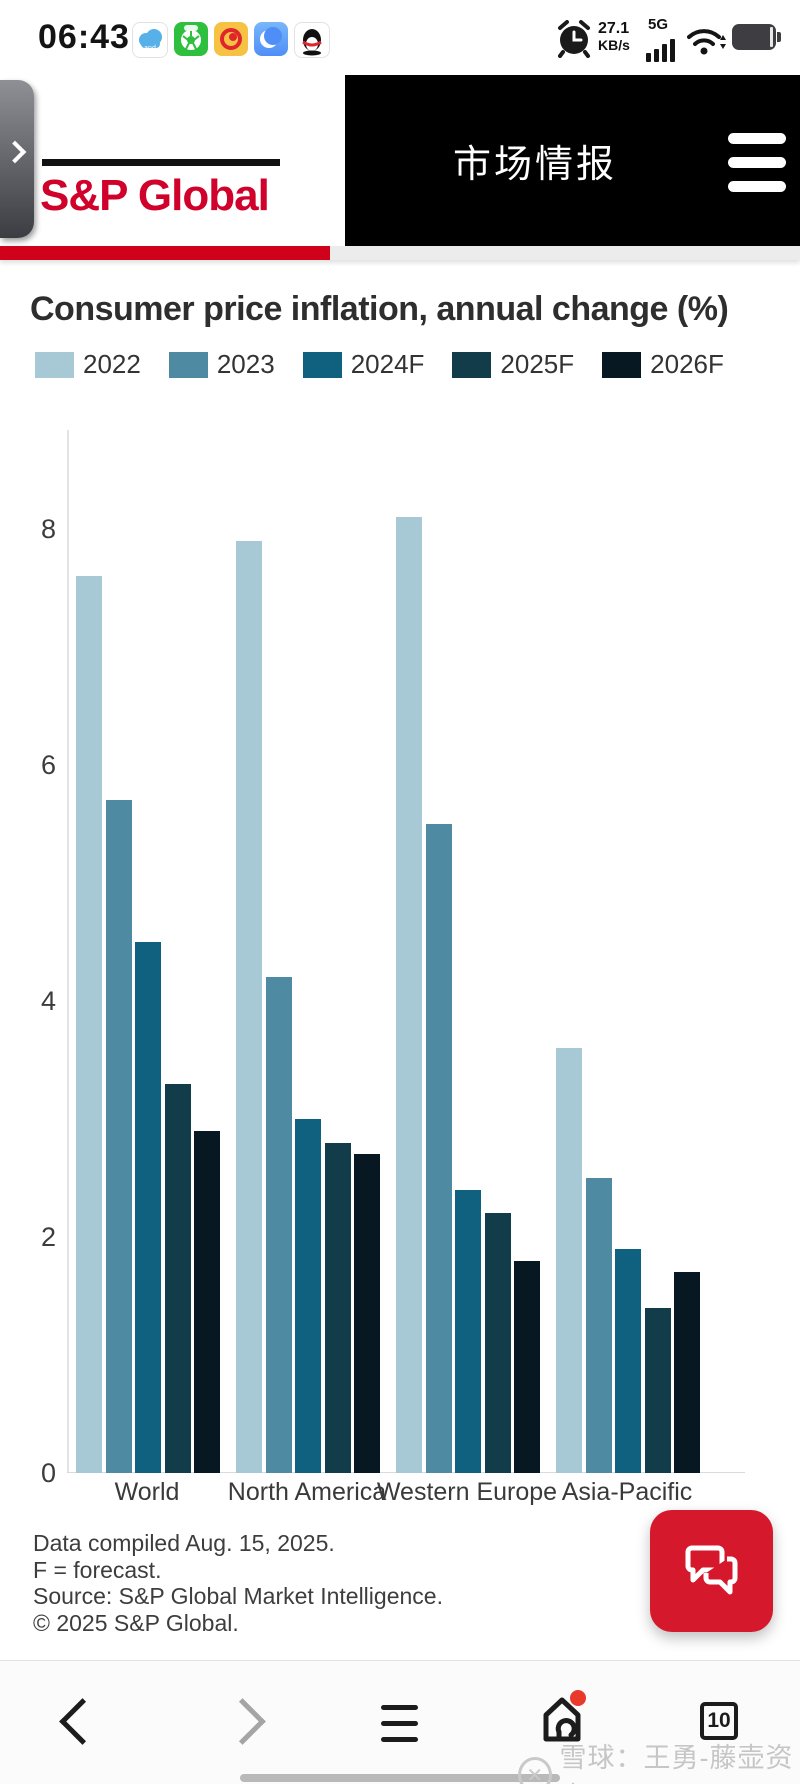 The width and height of the screenshot is (800, 1784). What do you see at coordinates (249, 1007) in the screenshot?
I see `bar-north-america-2022` at bounding box center [249, 1007].